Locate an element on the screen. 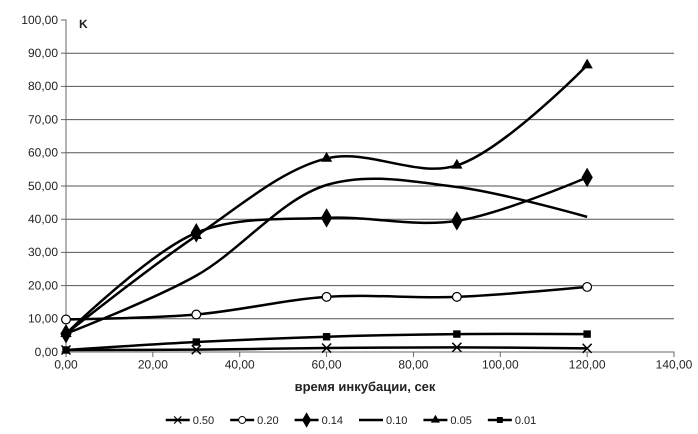 The width and height of the screenshot is (698, 434). y-axis-title: K is located at coordinates (83, 24).